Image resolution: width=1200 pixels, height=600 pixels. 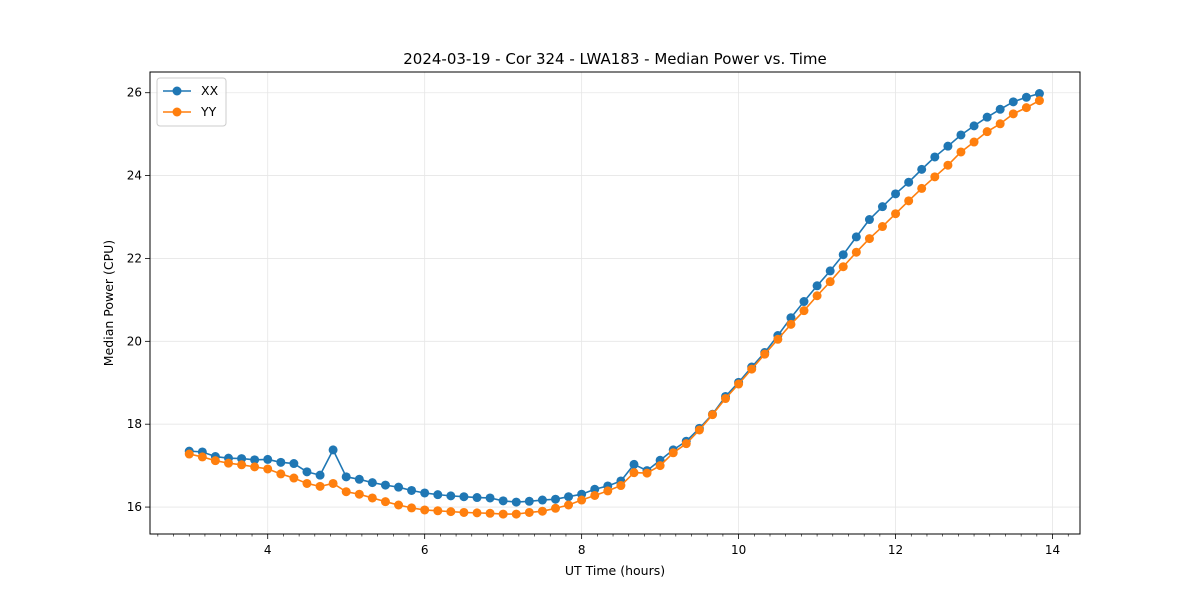 I want to click on legend-entry-xx: XX, so click(x=191, y=90).